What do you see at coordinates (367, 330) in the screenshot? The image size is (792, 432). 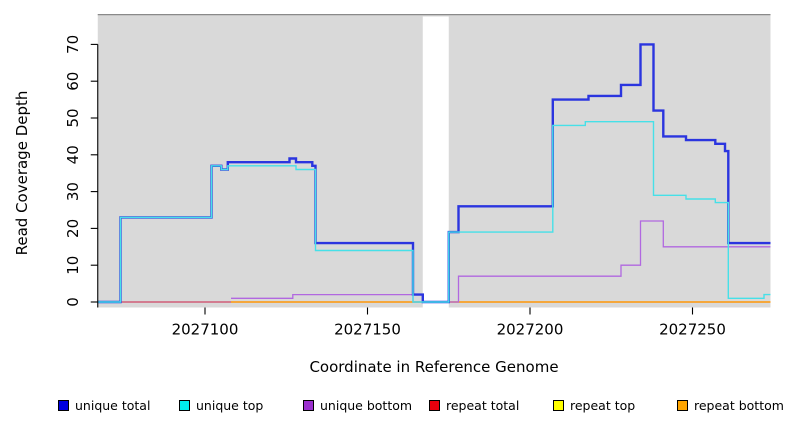 I see `x-tick-label: 2027150` at bounding box center [367, 330].